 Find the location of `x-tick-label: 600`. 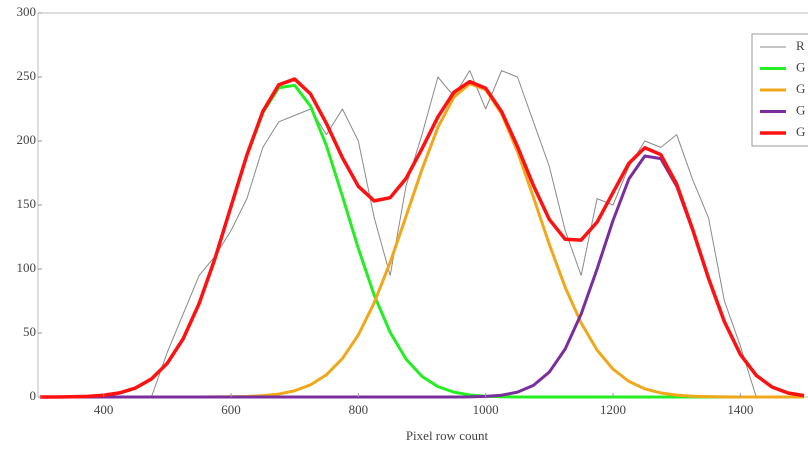

x-tick-label: 600 is located at coordinates (231, 409).